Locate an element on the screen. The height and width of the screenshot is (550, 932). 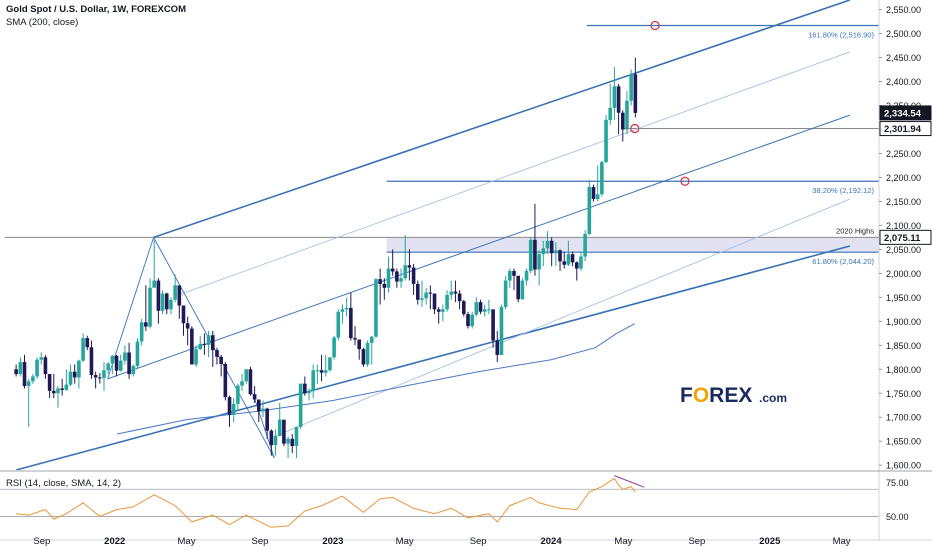
logo-suffix: .com is located at coordinates (773, 398).